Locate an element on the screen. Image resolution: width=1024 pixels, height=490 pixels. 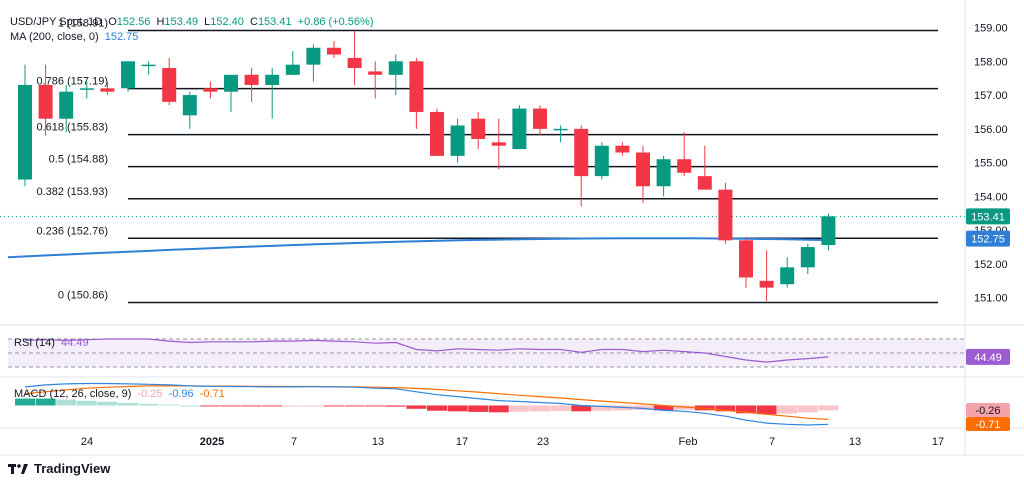
tradingview-footer: TradingView is located at coordinates (59, 468).